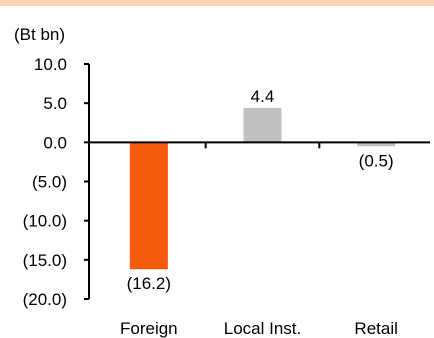 Image resolution: width=434 pixels, height=338 pixels. Describe the element at coordinates (376, 144) in the screenshot. I see `bar-retail` at that location.